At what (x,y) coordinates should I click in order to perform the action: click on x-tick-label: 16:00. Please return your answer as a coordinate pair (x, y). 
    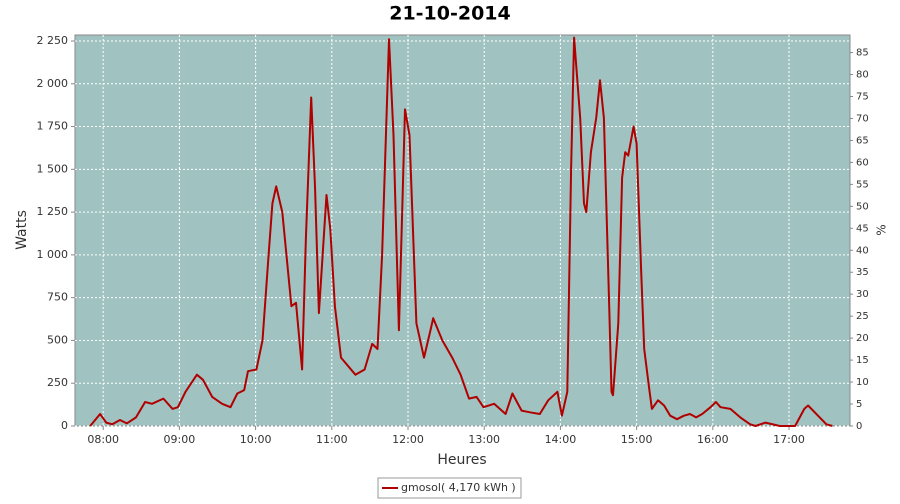
    Looking at the image, I should click on (713, 439).